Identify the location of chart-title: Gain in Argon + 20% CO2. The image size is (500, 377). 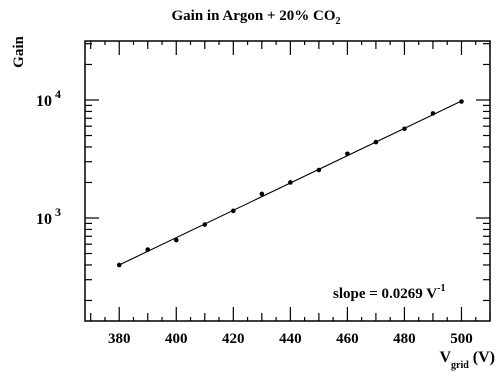
(256, 17).